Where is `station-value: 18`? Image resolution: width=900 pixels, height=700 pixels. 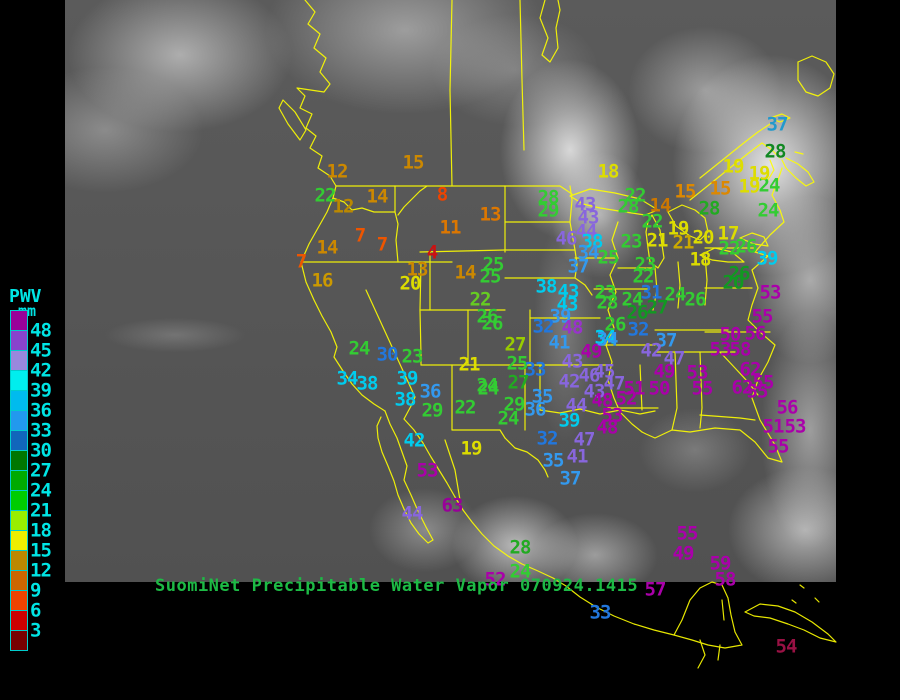
station-value: 18 is located at coordinates (608, 171).